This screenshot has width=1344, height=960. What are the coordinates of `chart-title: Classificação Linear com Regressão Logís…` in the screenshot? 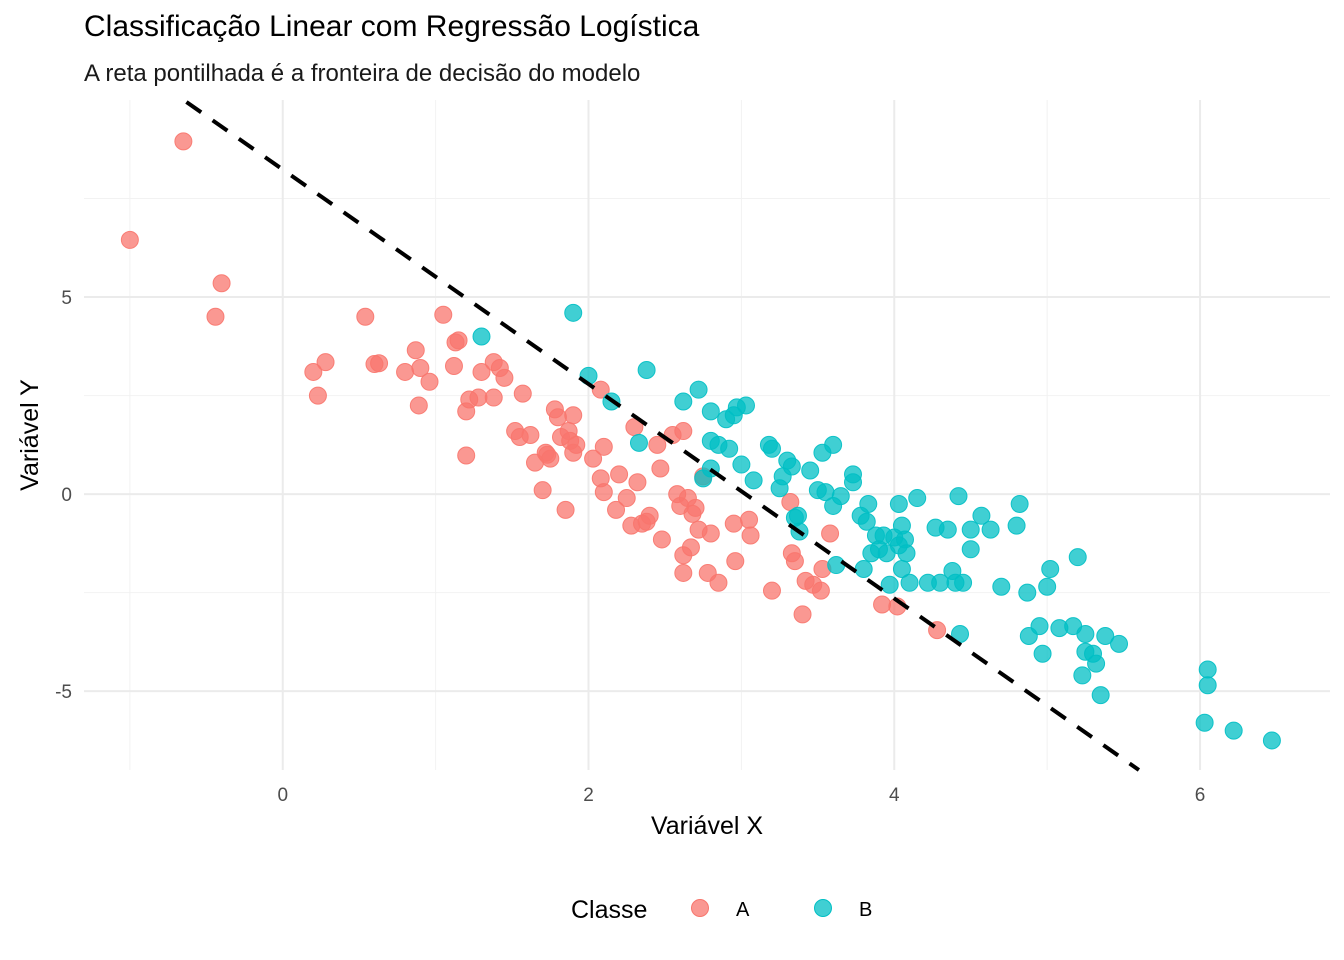 It's located at (392, 26).